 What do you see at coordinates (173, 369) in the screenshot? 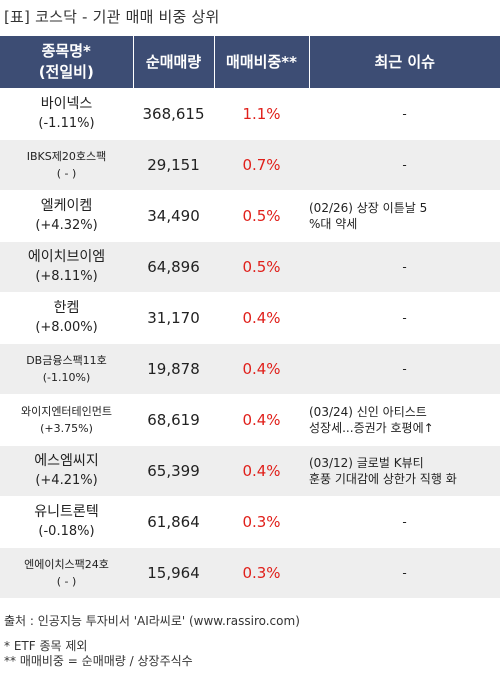
I see `net-volume: 19,878` at bounding box center [173, 369].